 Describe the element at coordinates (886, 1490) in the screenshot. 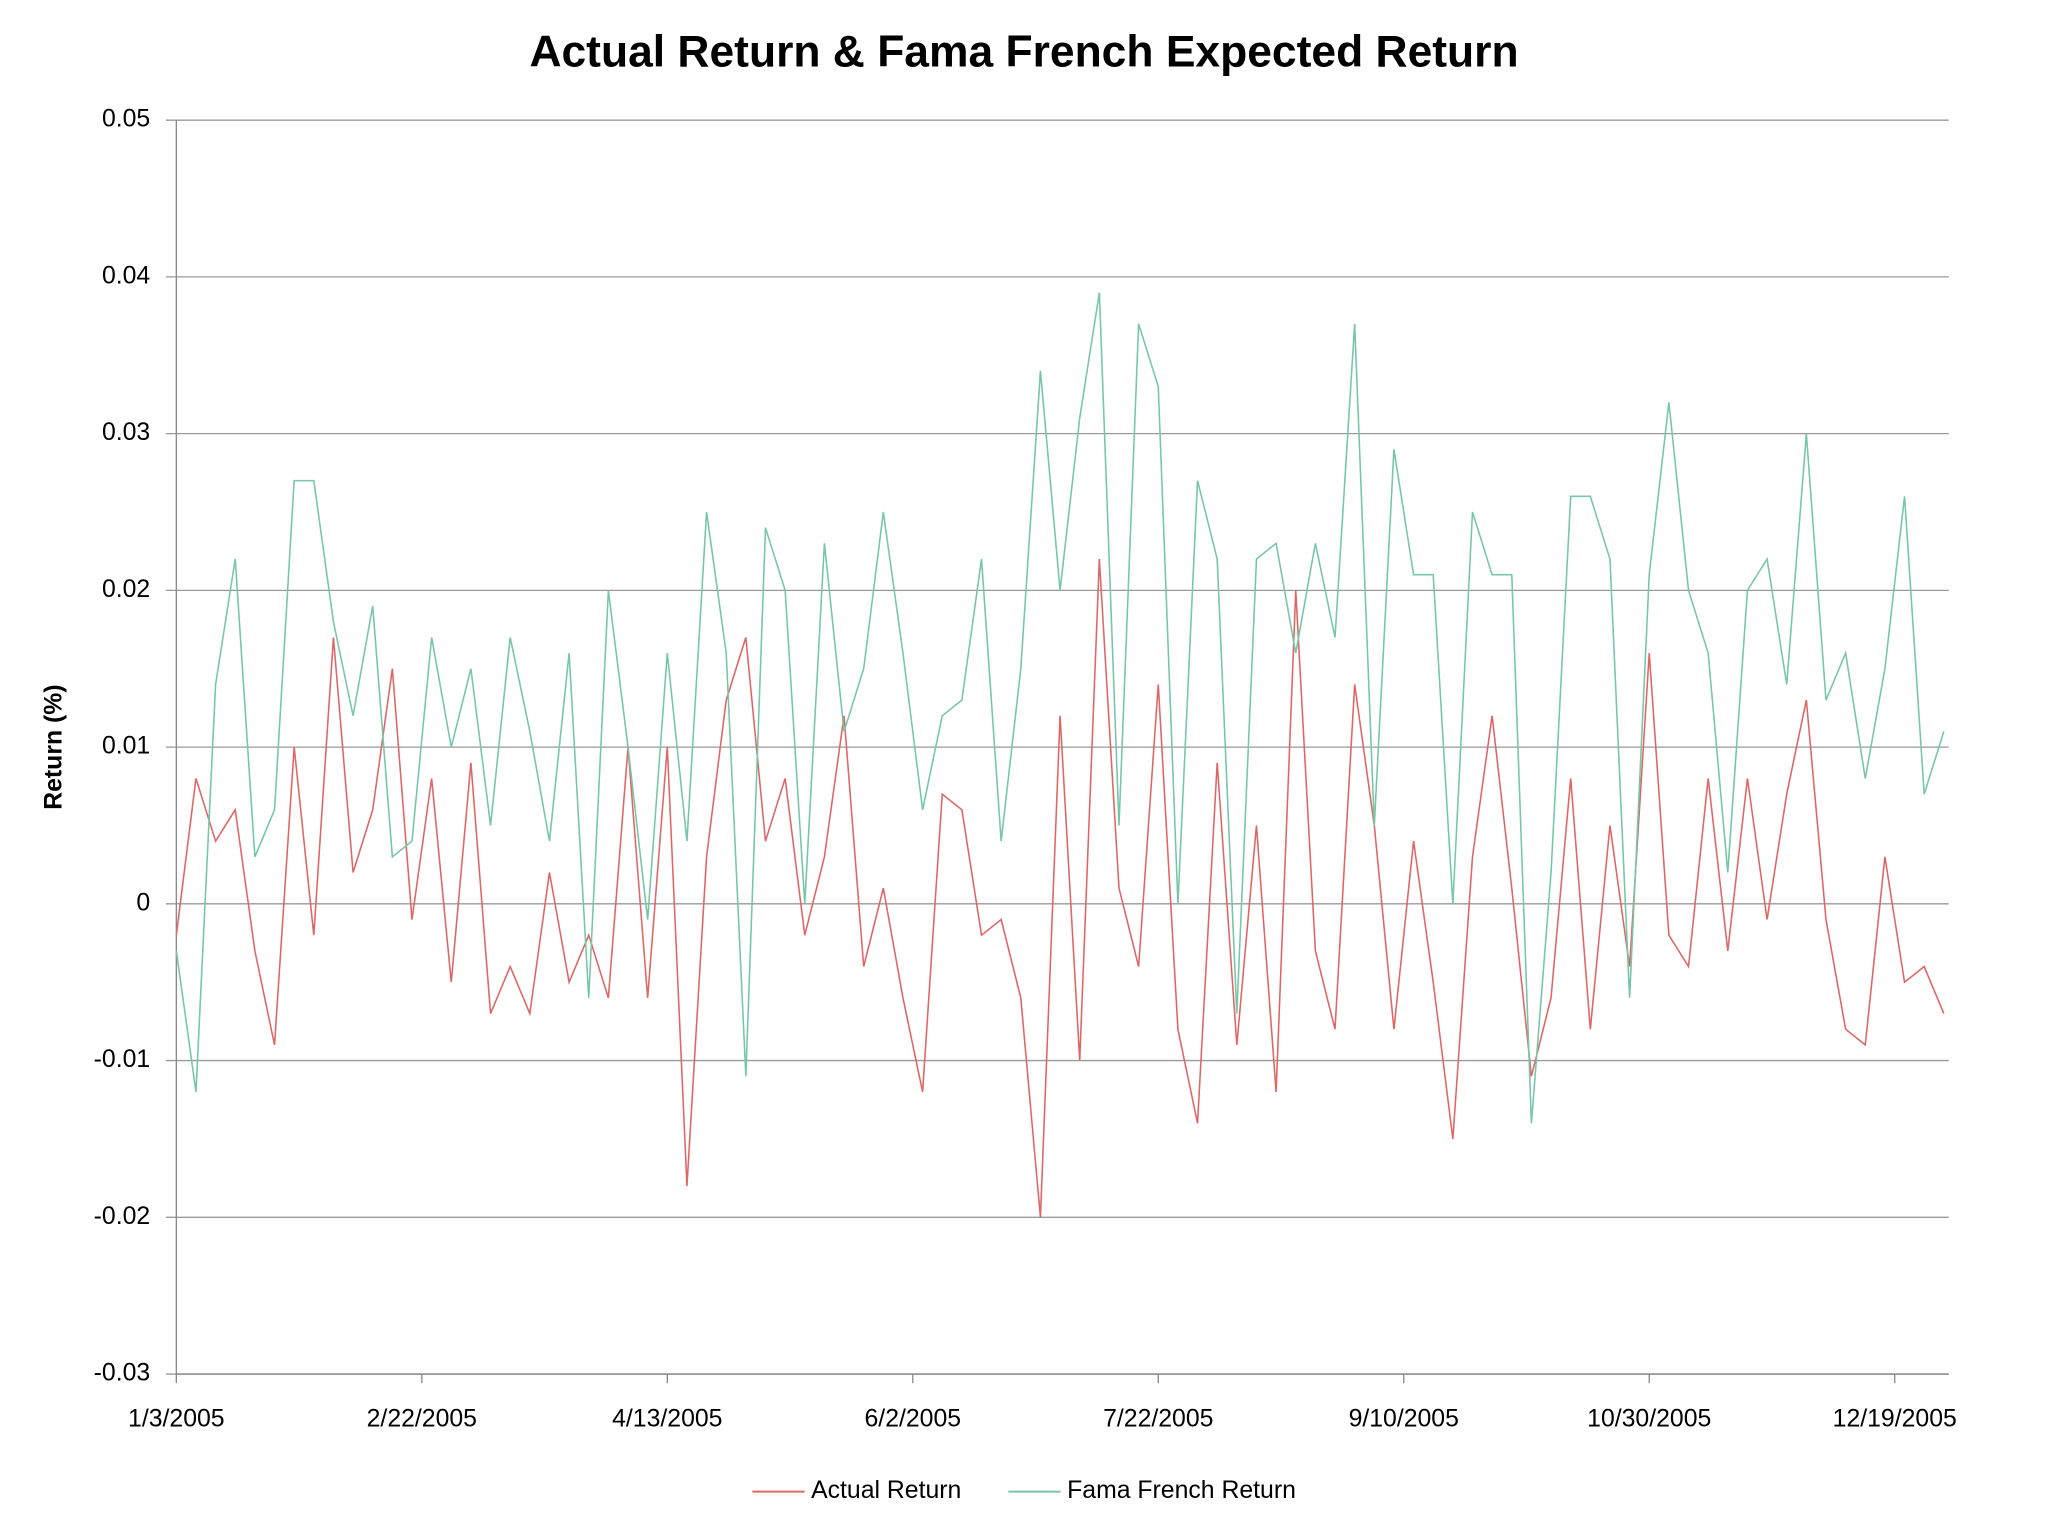

I see `legend-label: Actual Return` at that location.